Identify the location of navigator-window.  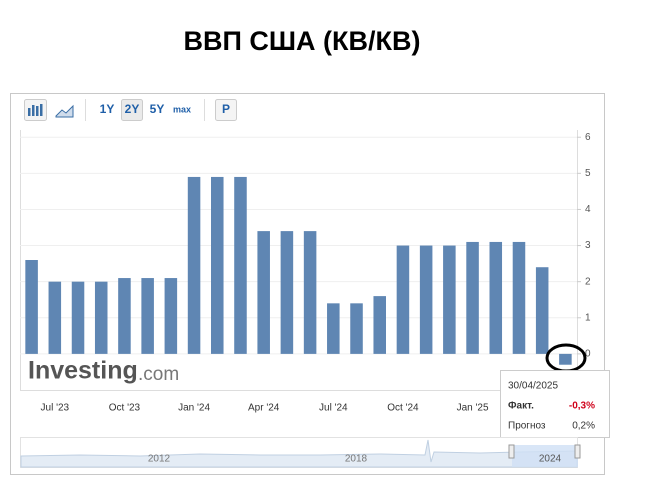
(545, 456).